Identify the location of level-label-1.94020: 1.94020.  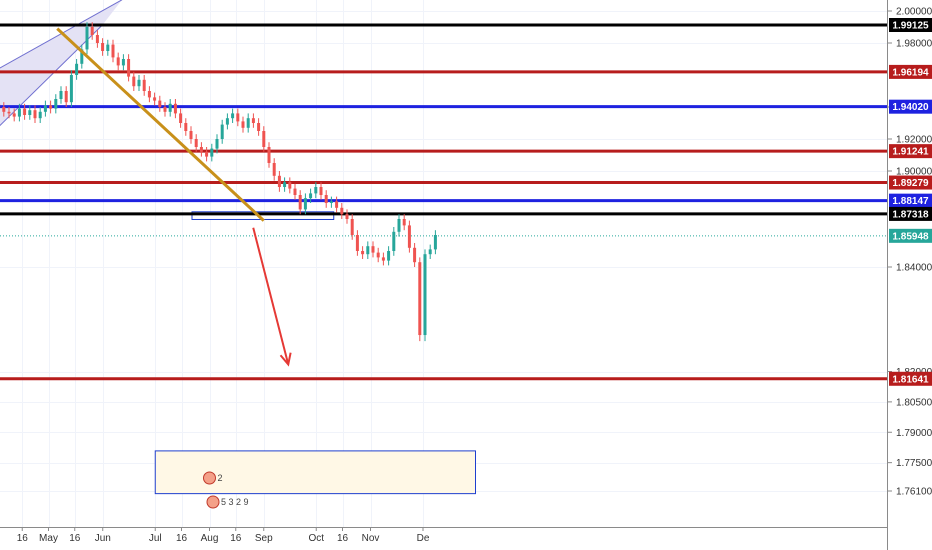
(910, 106).